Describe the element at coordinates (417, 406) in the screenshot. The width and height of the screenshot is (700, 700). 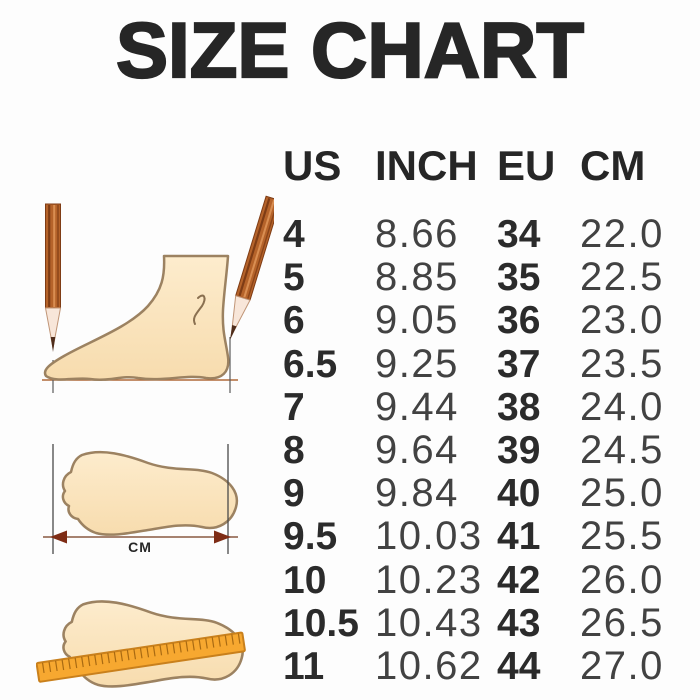
I see `table-cell: 9.44` at that location.